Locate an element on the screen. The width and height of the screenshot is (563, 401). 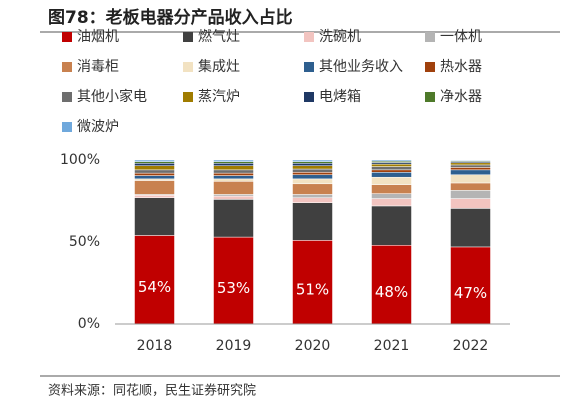
source: 资料来源：同花顺，民生证券研究院 is located at coordinates (152, 391).